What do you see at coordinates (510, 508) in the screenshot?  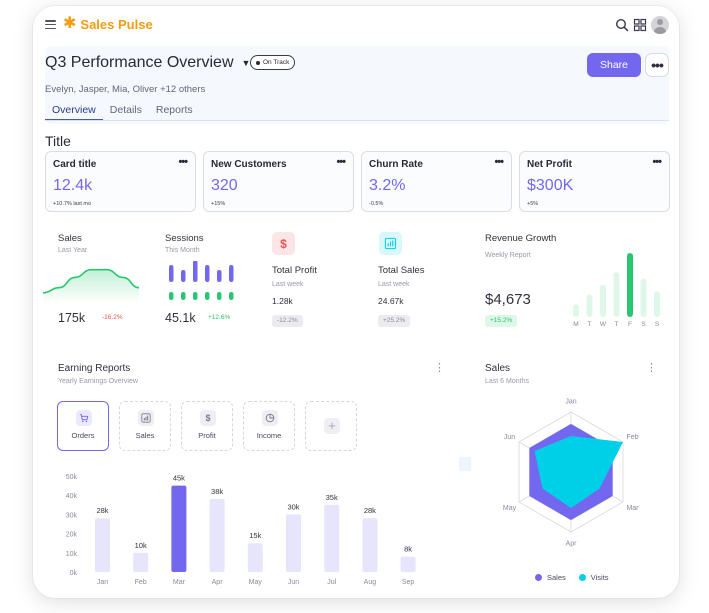 I see `radar-axis-label: May` at bounding box center [510, 508].